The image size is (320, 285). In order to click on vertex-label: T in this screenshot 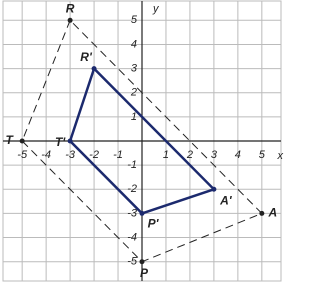, I will do `click(10, 140)`.